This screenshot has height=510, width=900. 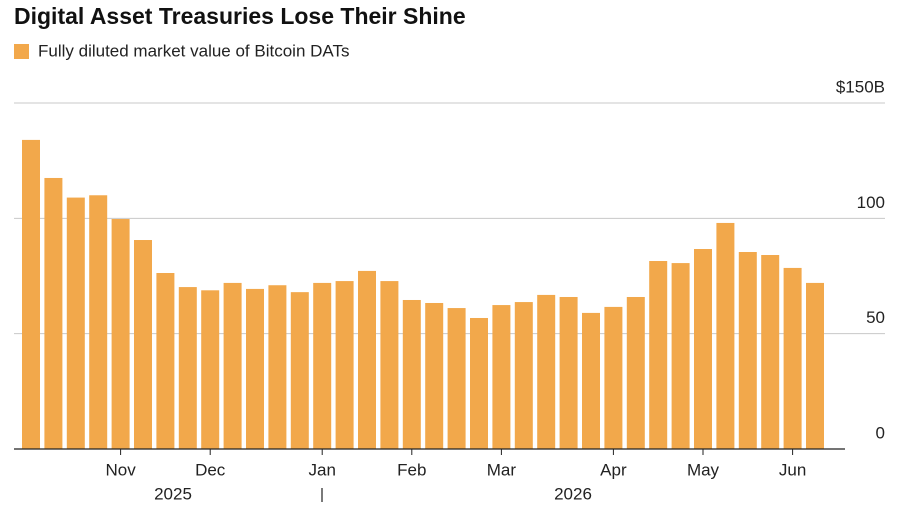 I want to click on y-tick-label: 100, so click(x=871, y=202).